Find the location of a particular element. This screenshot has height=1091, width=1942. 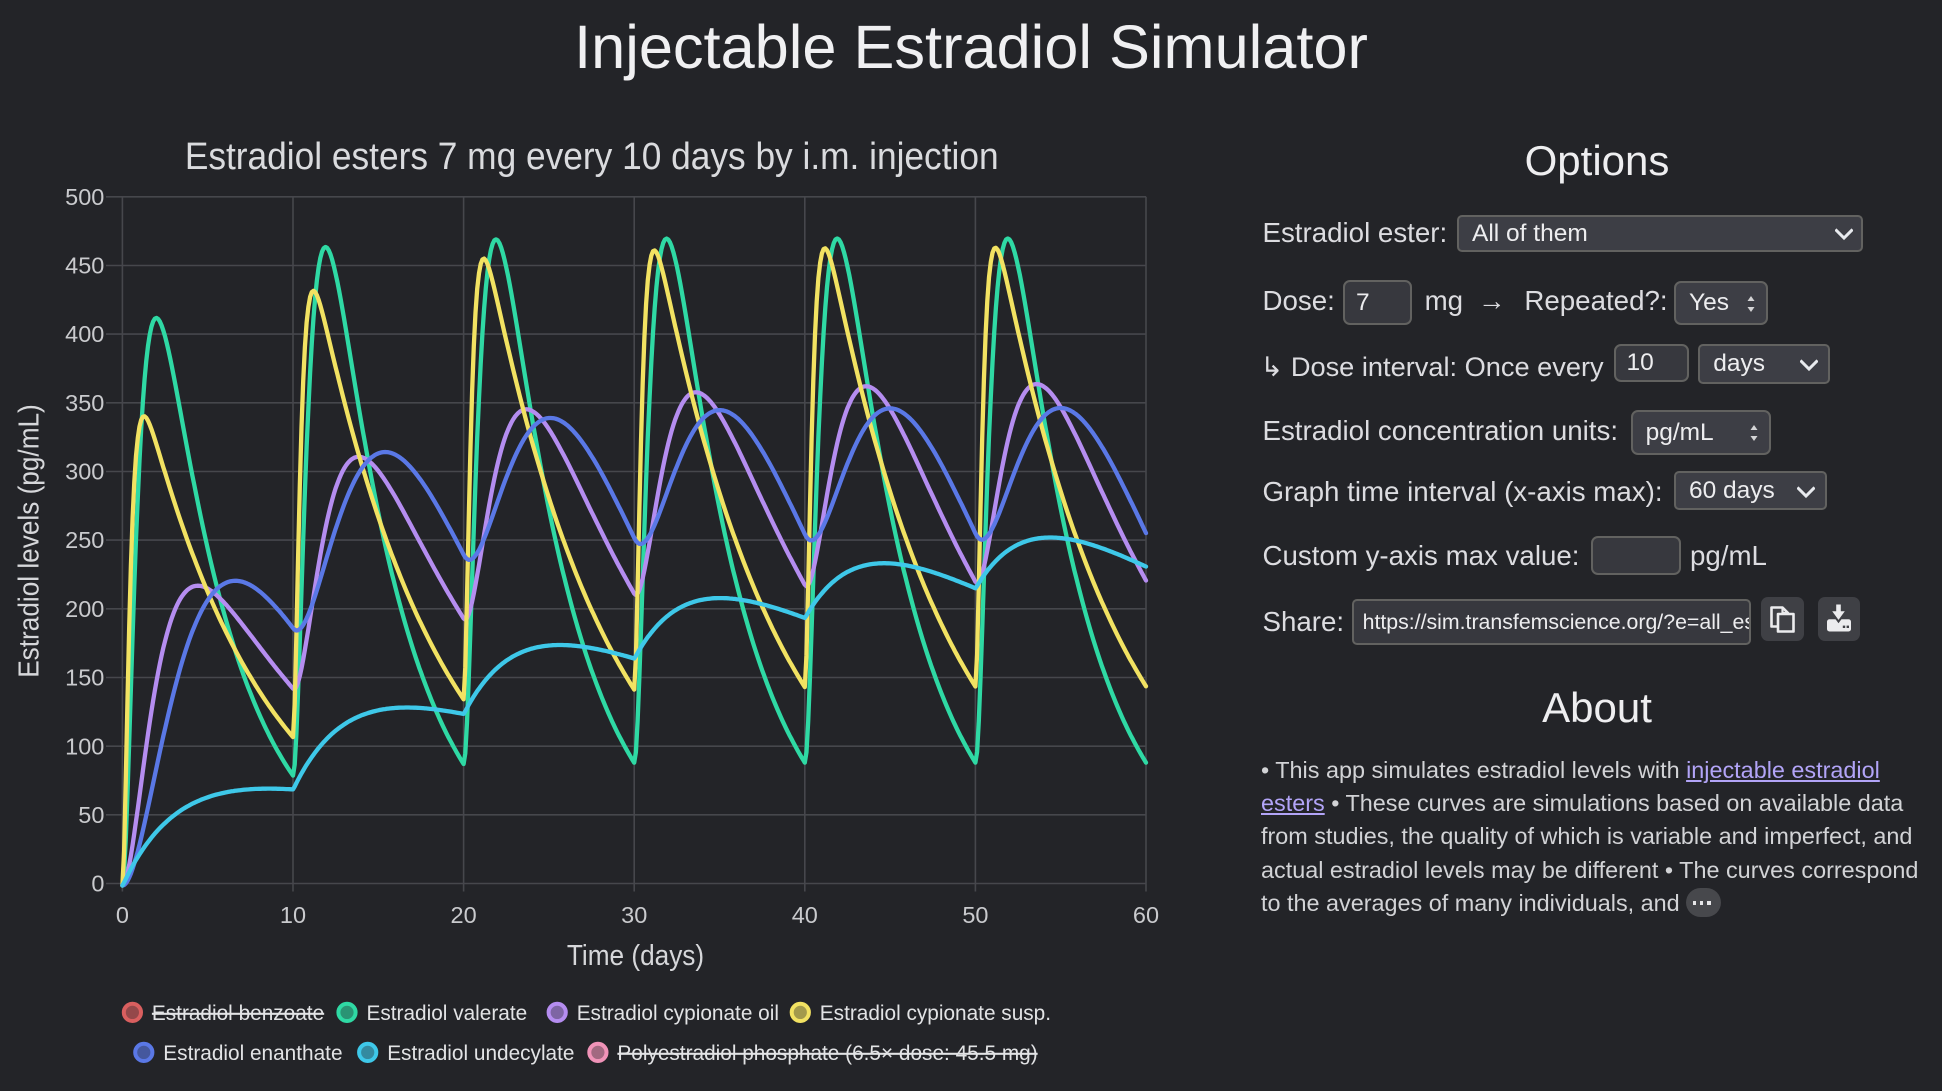

svg-text: Time (days) is located at coordinates (635, 955).